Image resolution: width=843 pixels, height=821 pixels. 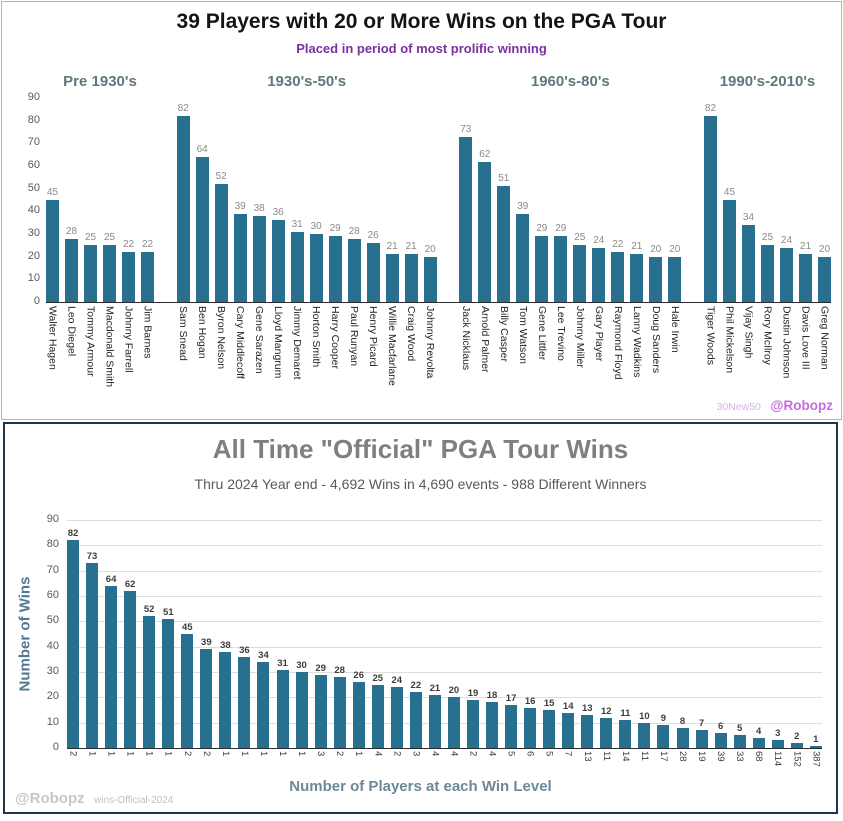 I want to click on player-name-label: Hale Irwin, so click(x=674, y=329).